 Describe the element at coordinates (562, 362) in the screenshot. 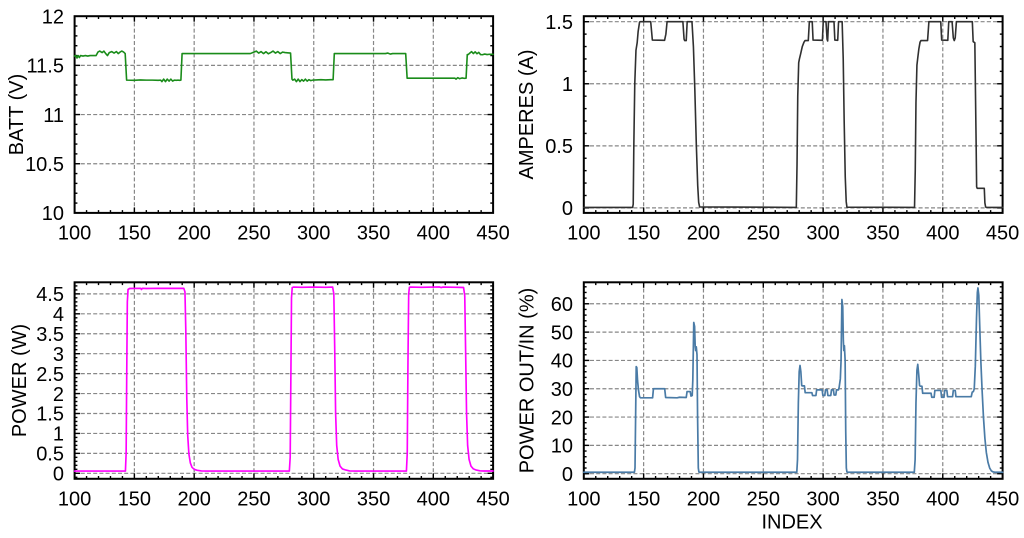

I see `svg-text: 40` at that location.